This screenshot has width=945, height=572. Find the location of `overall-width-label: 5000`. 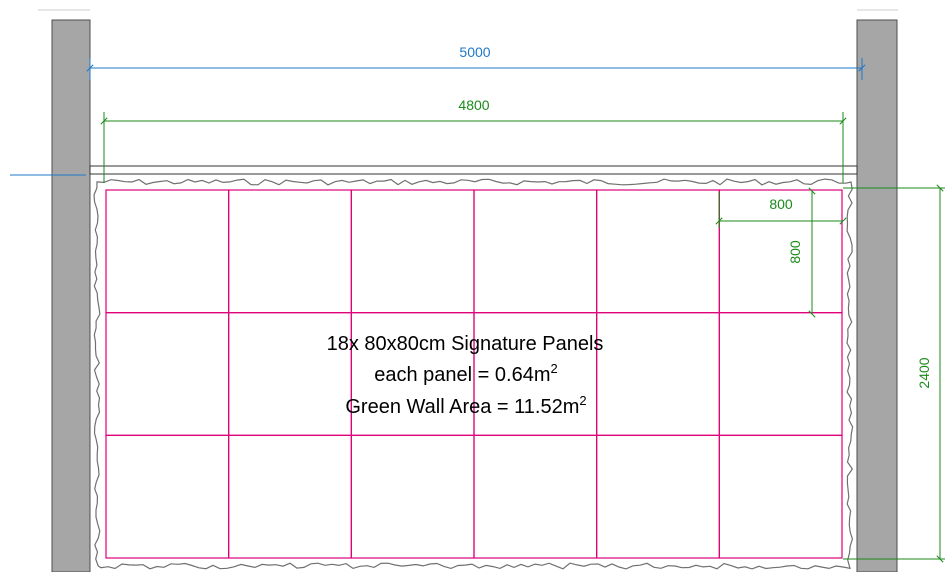

overall-width-label: 5000 is located at coordinates (474, 52).